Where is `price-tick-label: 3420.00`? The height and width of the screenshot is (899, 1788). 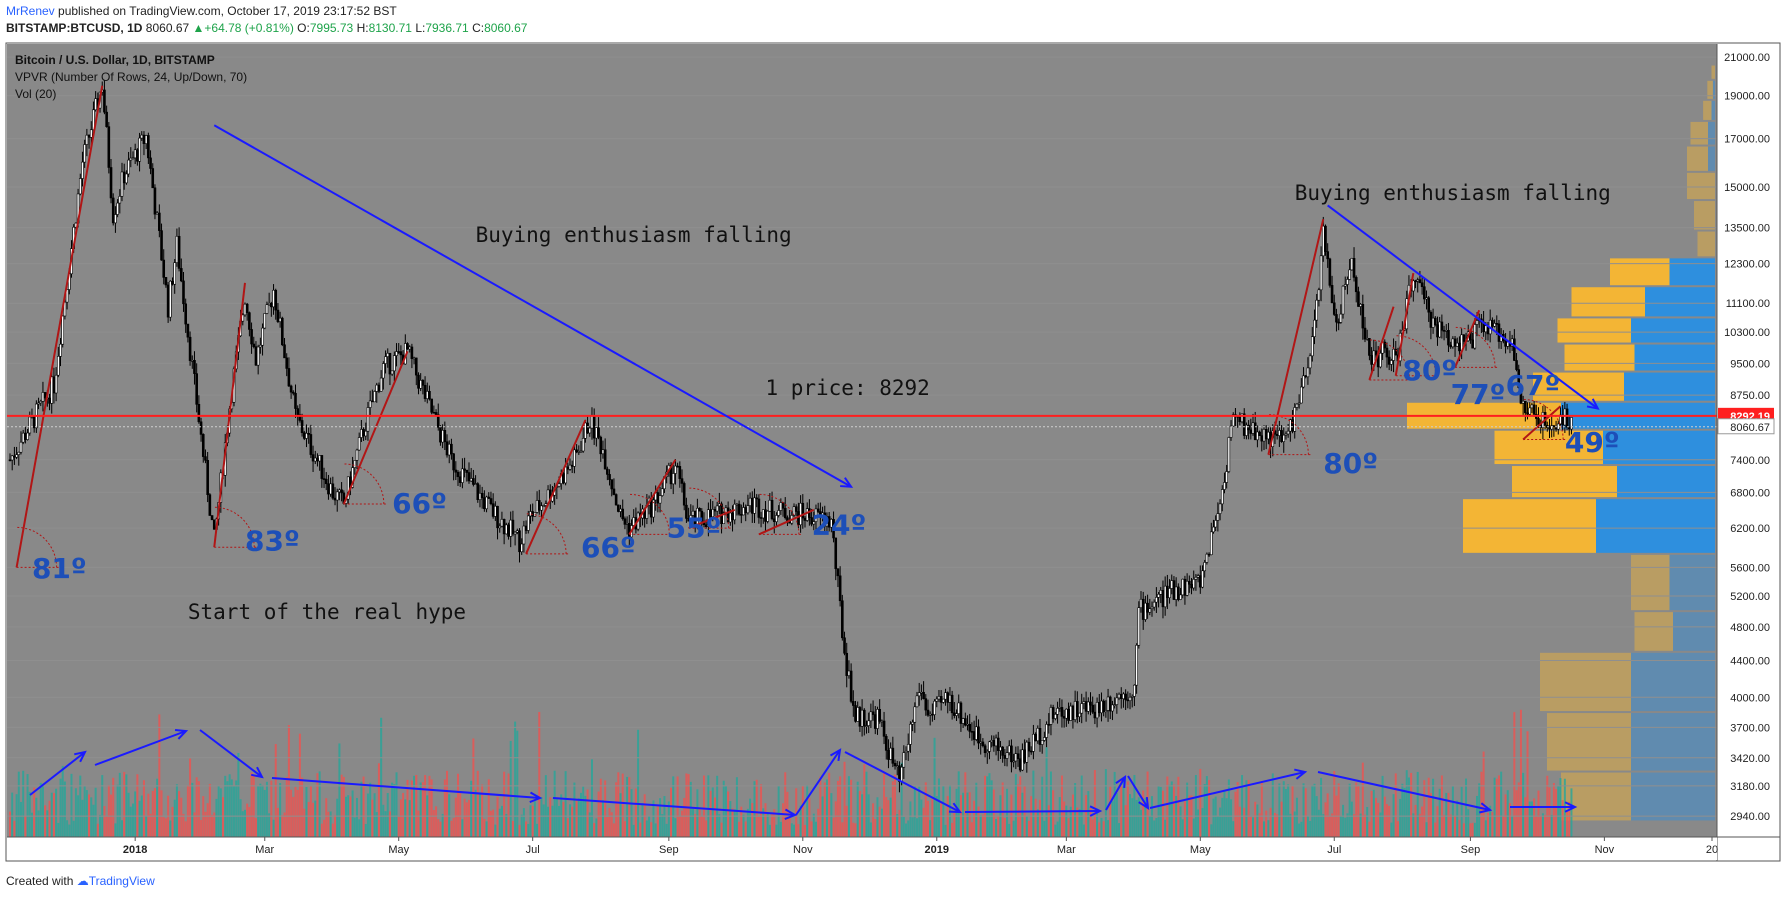
price-tick-label: 3420.00 is located at coordinates (1750, 759).